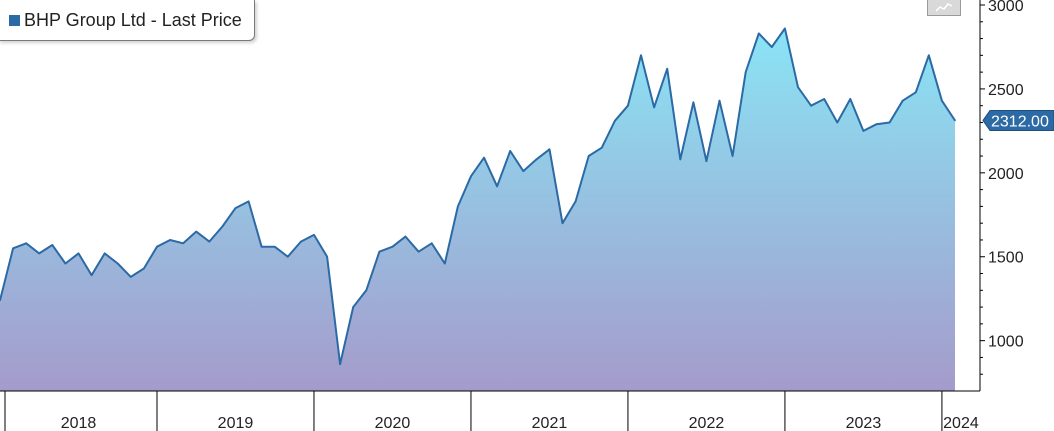  I want to click on y-tick-label: 1500, so click(1006, 258).